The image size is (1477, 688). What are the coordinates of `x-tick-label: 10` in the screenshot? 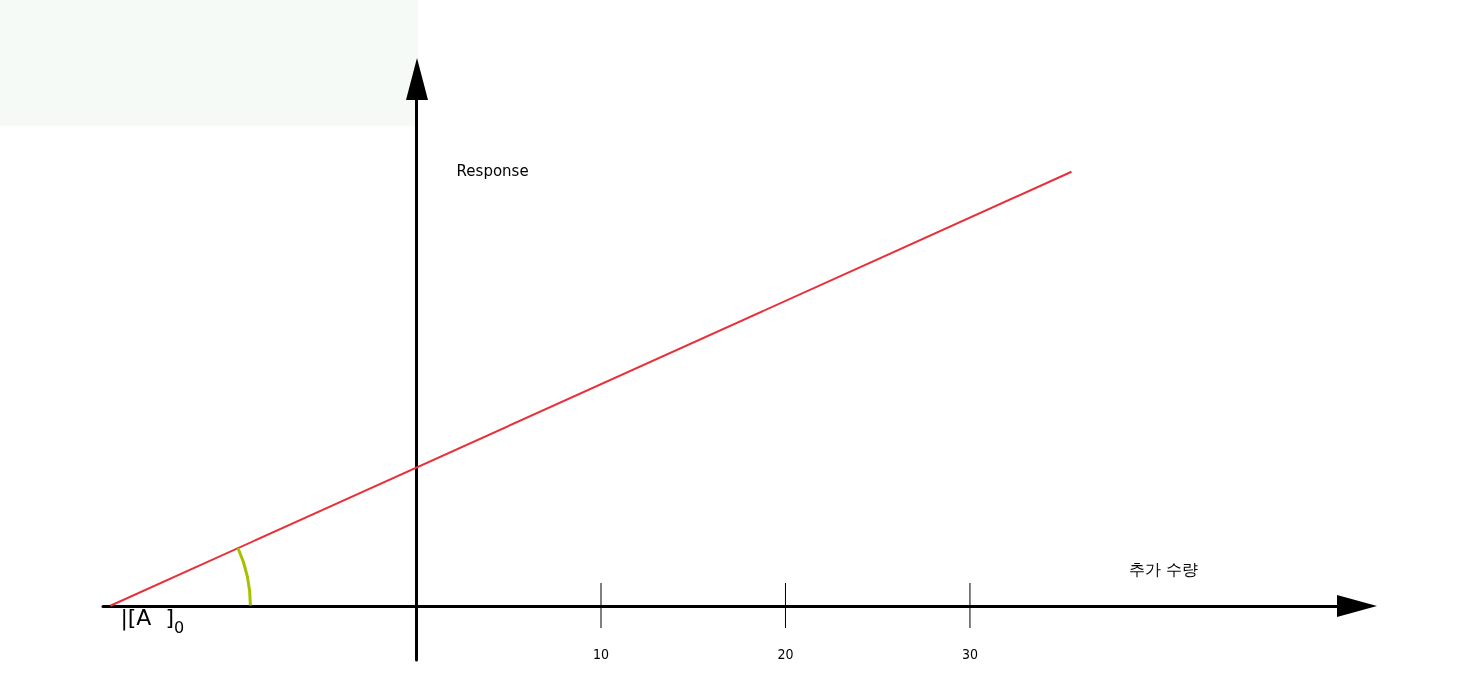 It's located at (601, 654).